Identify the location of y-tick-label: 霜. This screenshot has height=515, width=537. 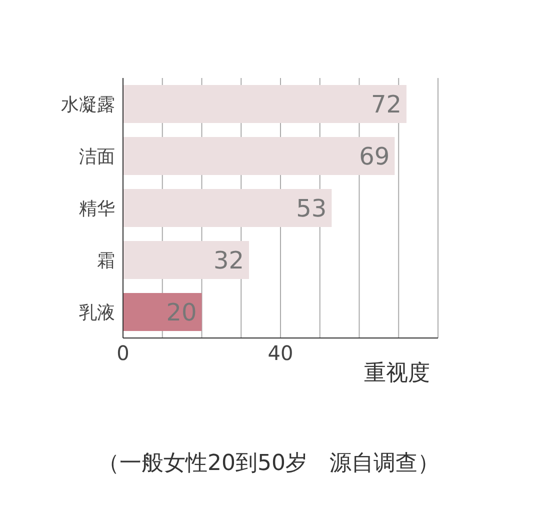
(106, 261).